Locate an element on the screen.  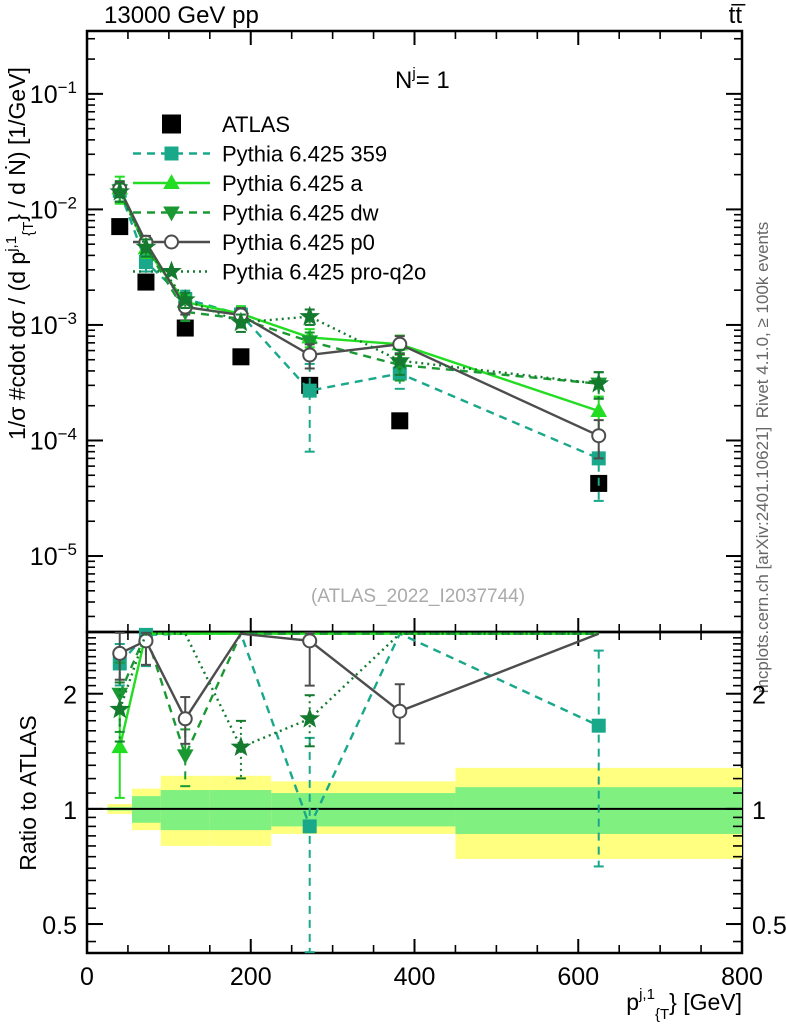
phase-space-eq: = 1 is located at coordinates (433, 80).